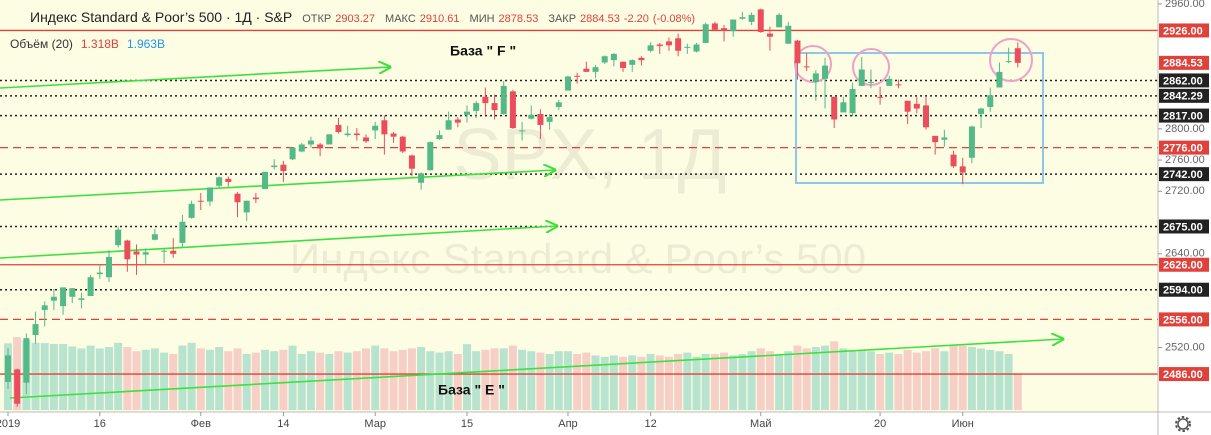  Describe the element at coordinates (518, 19) in the screenshot. I see `field-value: 2878.53` at that location.